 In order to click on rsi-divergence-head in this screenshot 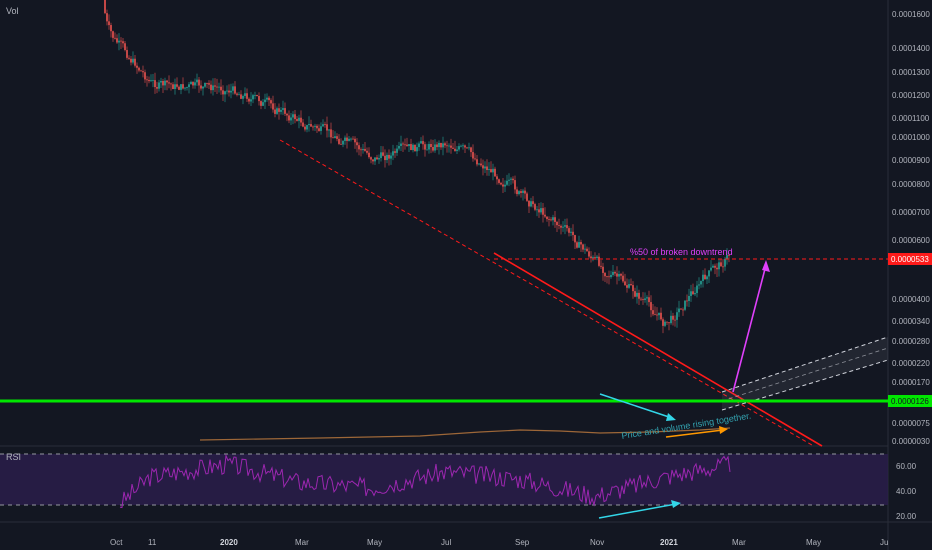, I will do `click(676, 504)`.